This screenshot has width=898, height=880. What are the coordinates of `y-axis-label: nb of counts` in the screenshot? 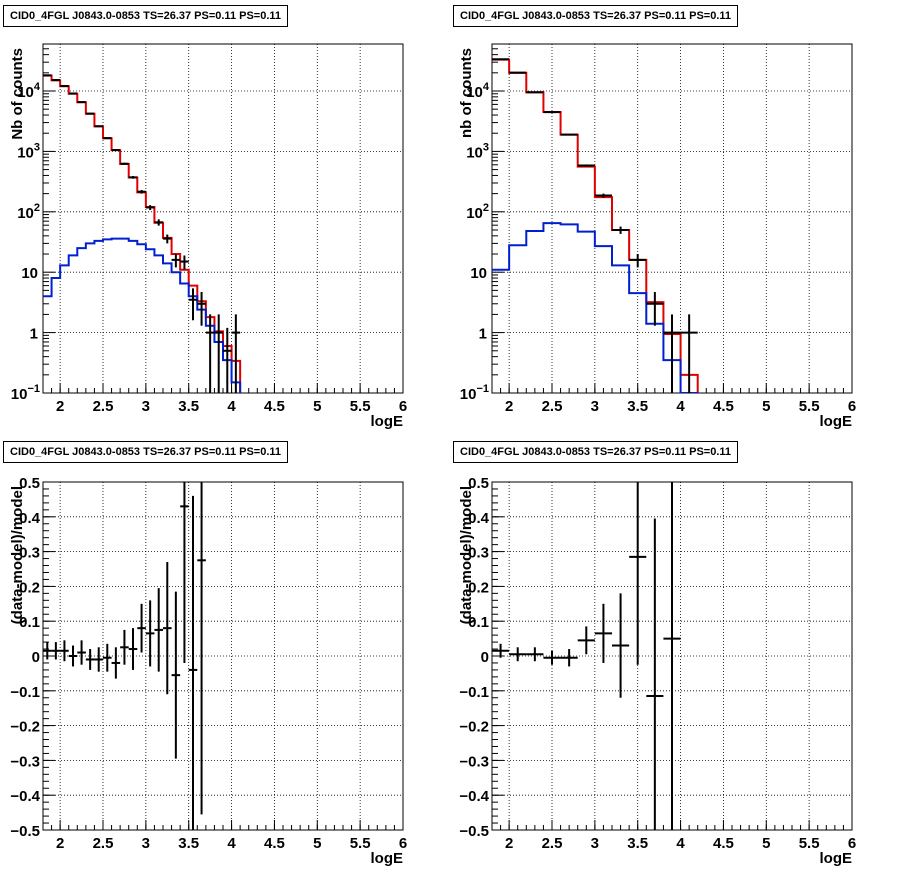 It's located at (466, 93).